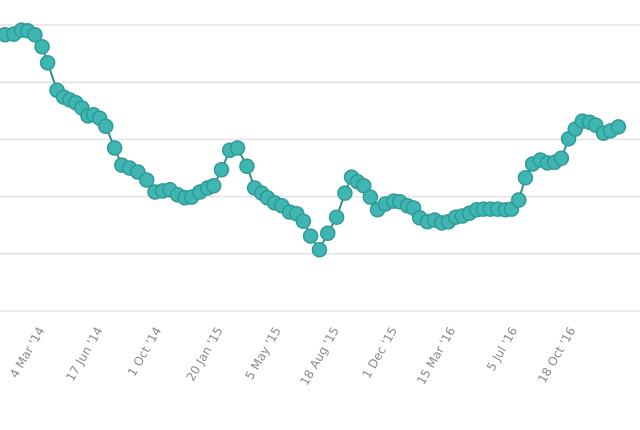 Image resolution: width=640 pixels, height=430 pixels. What do you see at coordinates (379, 353) in the screenshot?
I see `x-tick-label: 1 Dec '15` at bounding box center [379, 353].